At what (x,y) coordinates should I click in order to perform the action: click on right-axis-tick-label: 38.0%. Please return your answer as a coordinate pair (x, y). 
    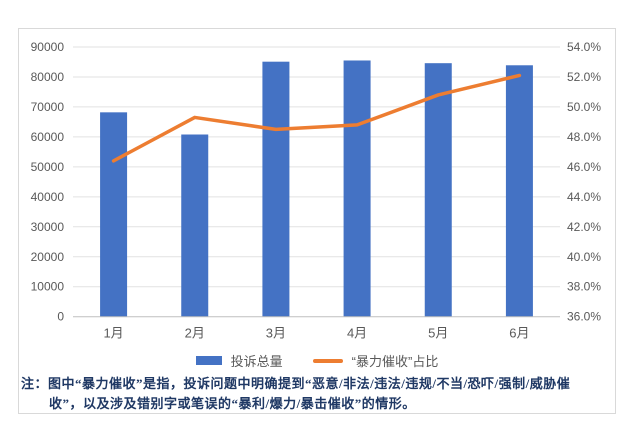
    Looking at the image, I should click on (584, 287).